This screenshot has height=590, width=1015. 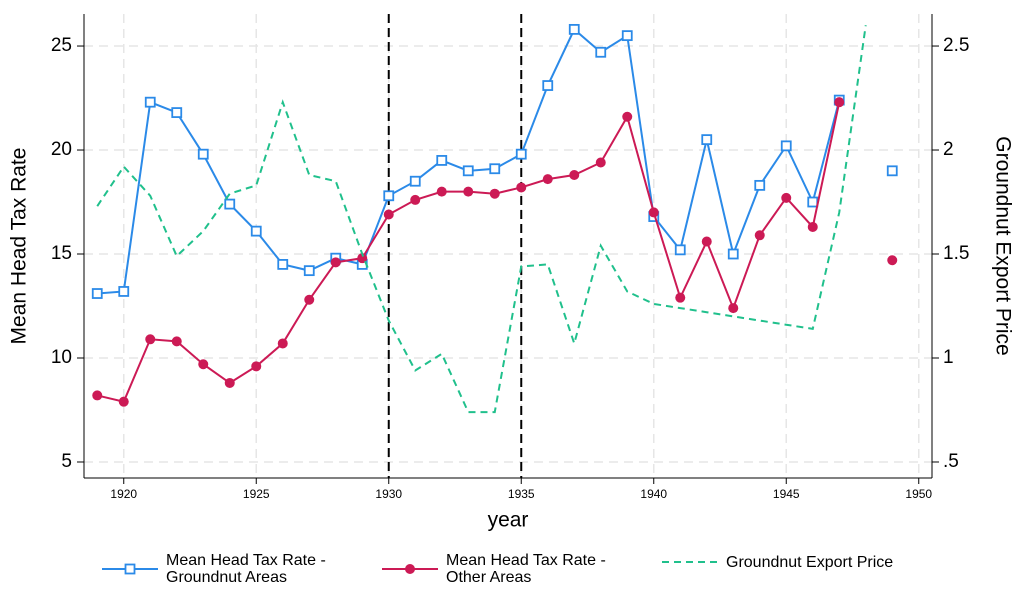 I want to click on y2-axis-title: Groundnut Export Price, so click(x=1002, y=245).